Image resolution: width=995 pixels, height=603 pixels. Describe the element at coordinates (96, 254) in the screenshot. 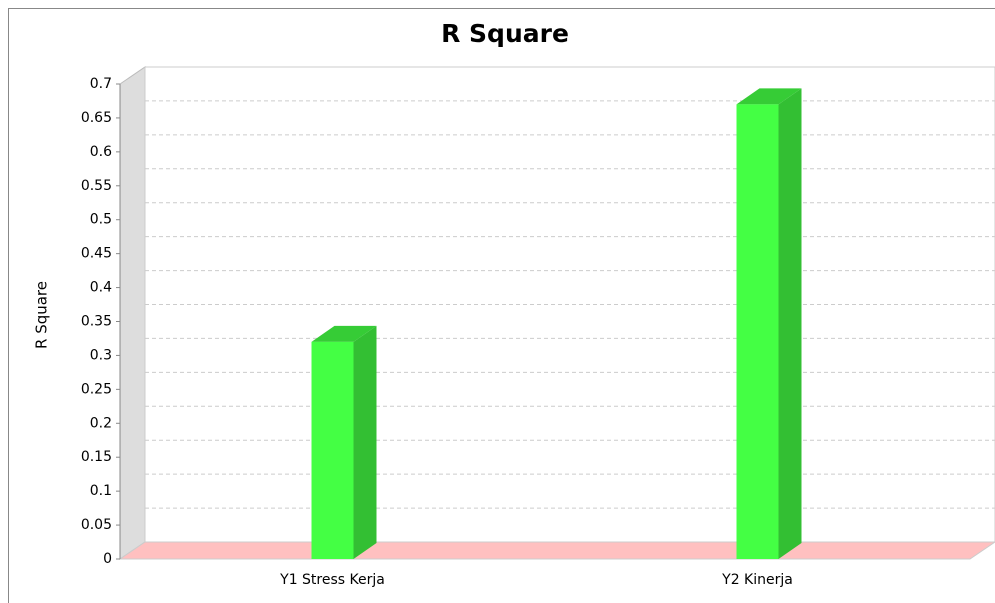

I see `y-tick-label: 0.45` at that location.